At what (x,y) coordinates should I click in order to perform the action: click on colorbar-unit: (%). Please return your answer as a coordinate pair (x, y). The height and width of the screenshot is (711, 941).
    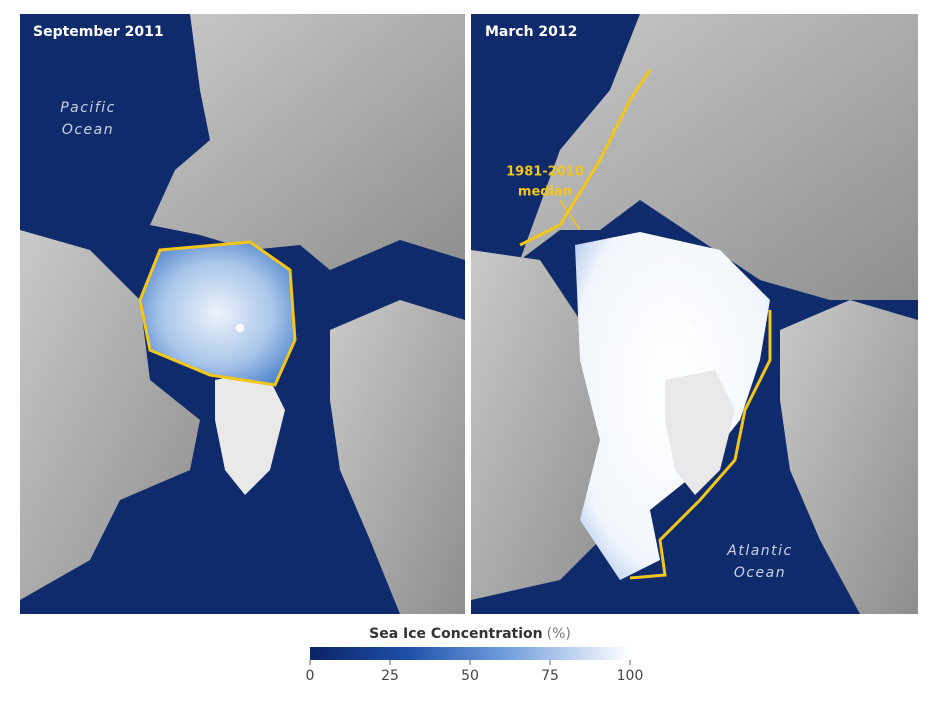
    Looking at the image, I should click on (559, 634).